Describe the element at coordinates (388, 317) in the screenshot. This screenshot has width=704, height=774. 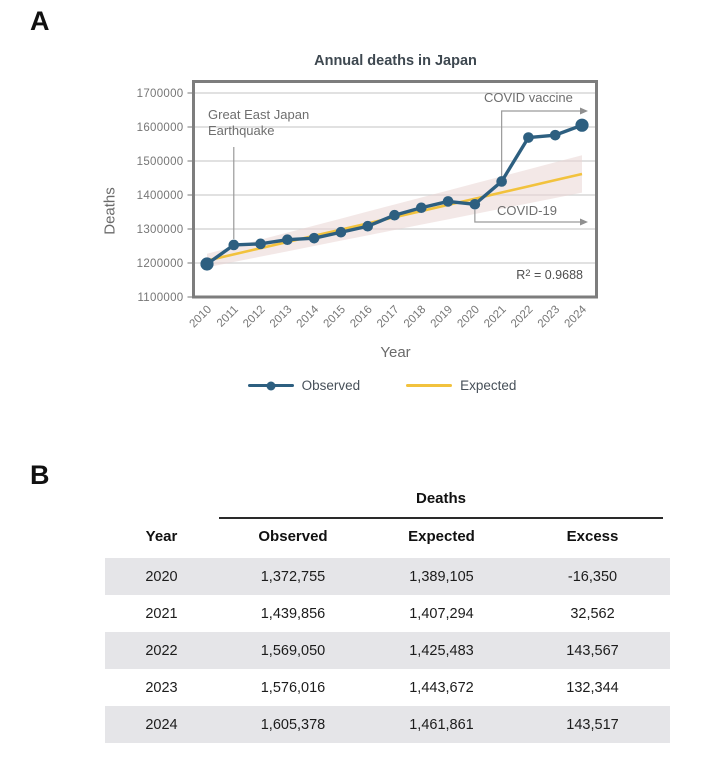
I see `svg-text: 2017` at that location.